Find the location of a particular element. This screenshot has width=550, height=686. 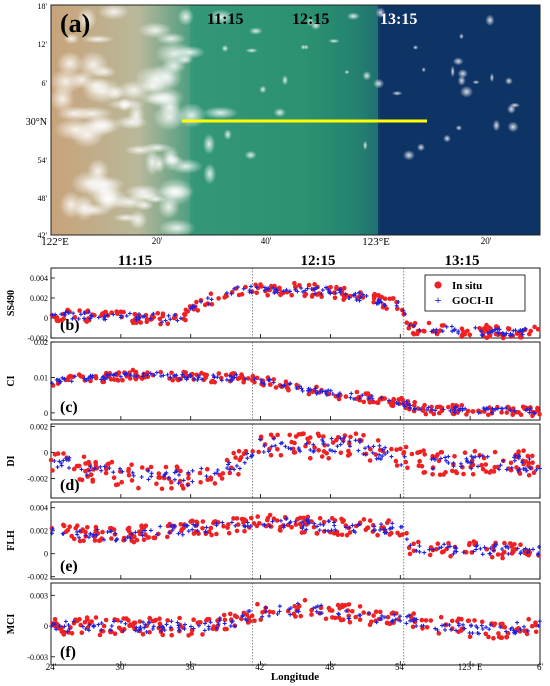

map-lon-ticks: 122°E 20' 40' 123°E 20' is located at coordinates (266, 242).